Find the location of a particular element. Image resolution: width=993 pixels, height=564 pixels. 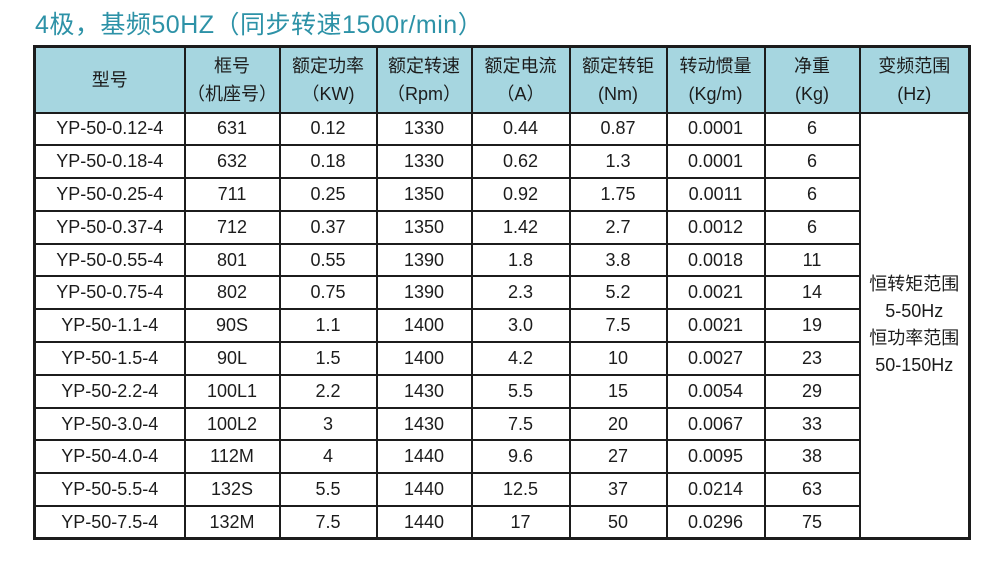

column-header-unit: (Nm) is located at coordinates (618, 93).